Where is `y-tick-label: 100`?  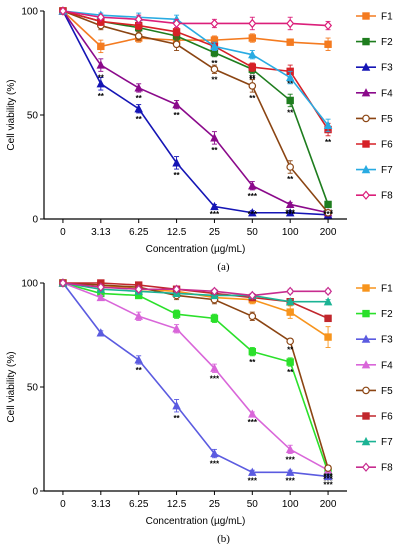 y-tick-label: 100 is located at coordinates (29, 284).